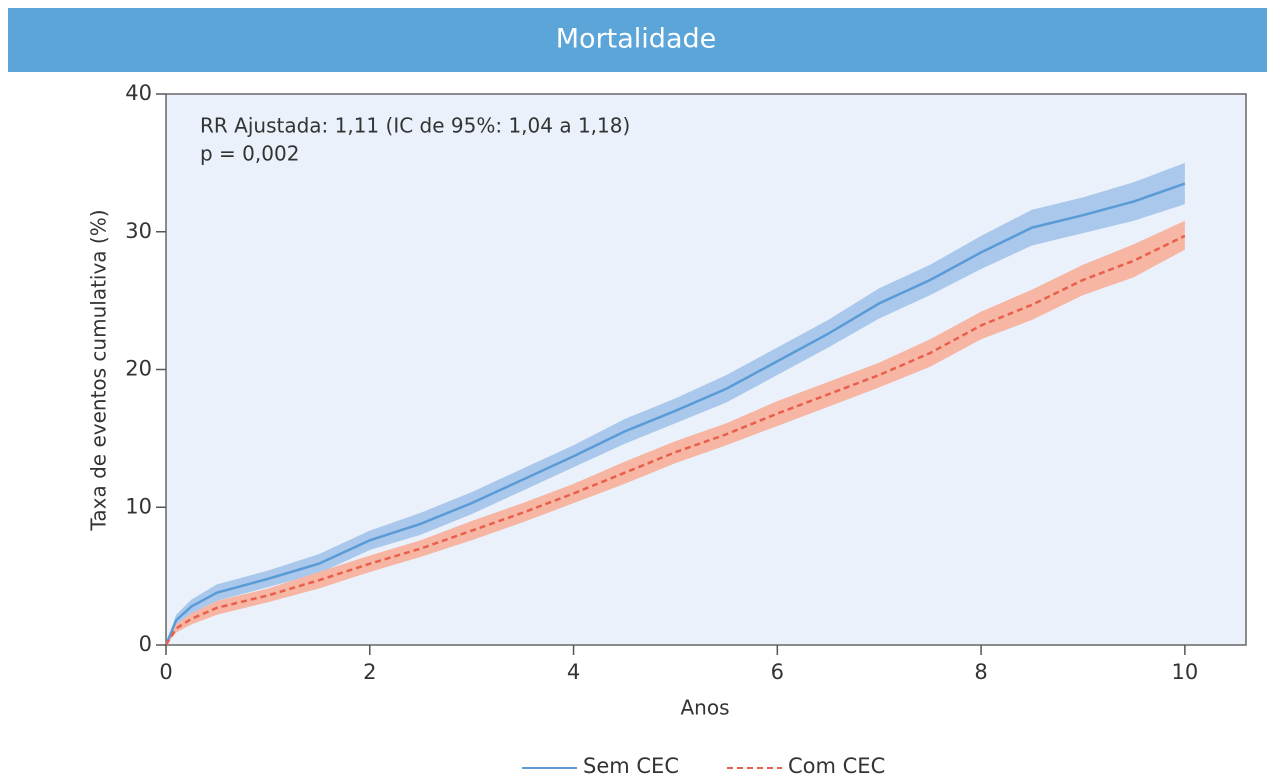 The height and width of the screenshot is (784, 1267). Describe the element at coordinates (249, 154) in the screenshot. I see `annotation: p = 0,002` at that location.